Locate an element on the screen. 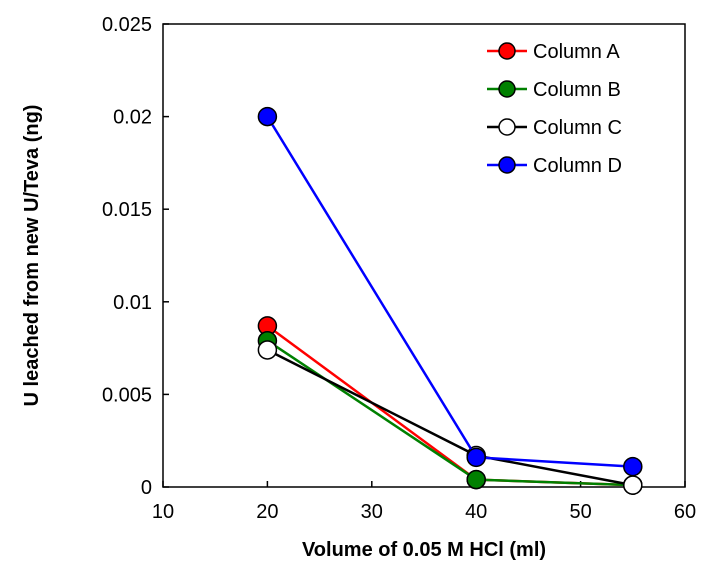 Image resolution: width=705 pixels, height=575 pixels. legend-item: Column A is located at coordinates (553, 52).